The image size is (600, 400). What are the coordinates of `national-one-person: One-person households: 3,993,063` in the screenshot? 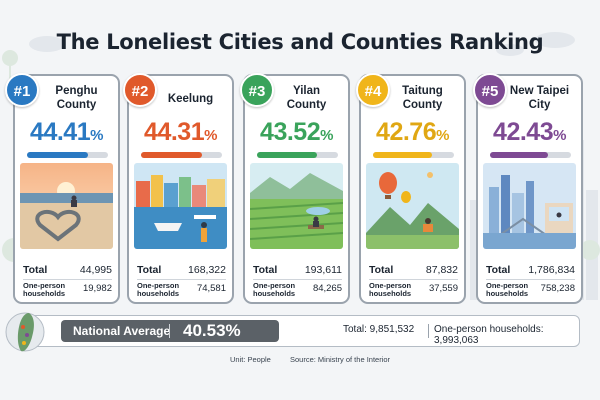 It's located at (489, 335).